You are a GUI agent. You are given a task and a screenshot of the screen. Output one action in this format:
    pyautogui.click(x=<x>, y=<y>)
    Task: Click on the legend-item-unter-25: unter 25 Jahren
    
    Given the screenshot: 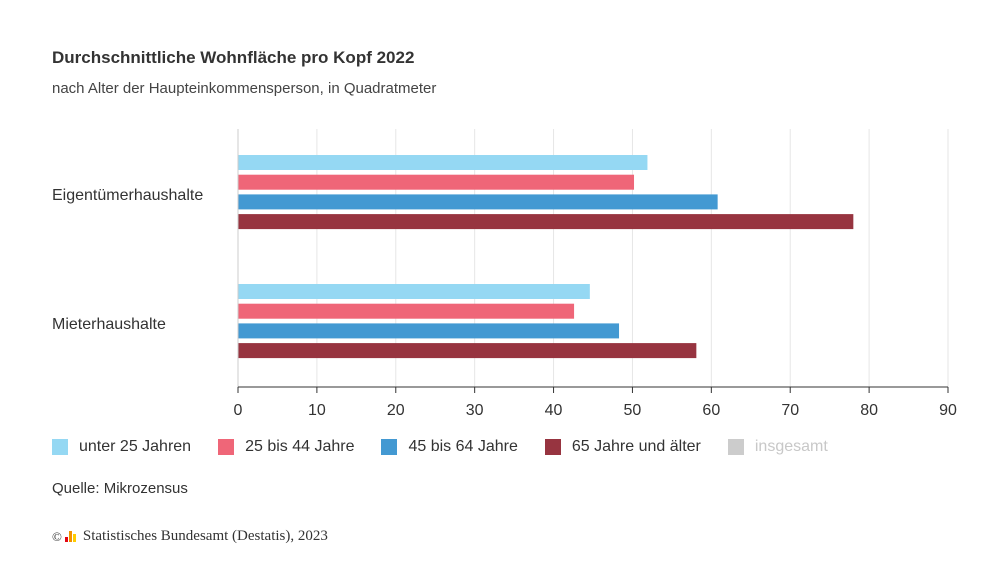 What is the action you would take?
    pyautogui.click(x=121, y=447)
    